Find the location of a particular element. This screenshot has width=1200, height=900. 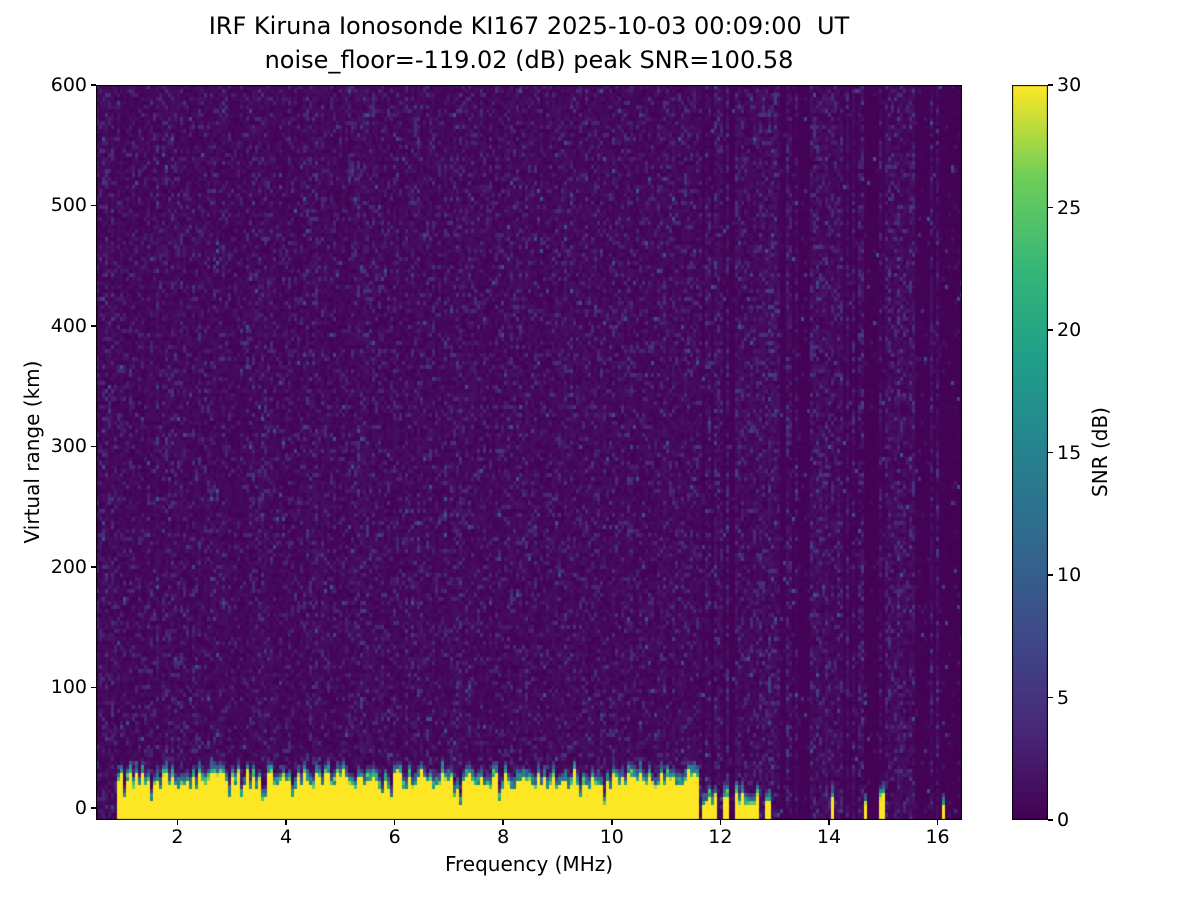

x-tick-label: 16 is located at coordinates (937, 837).